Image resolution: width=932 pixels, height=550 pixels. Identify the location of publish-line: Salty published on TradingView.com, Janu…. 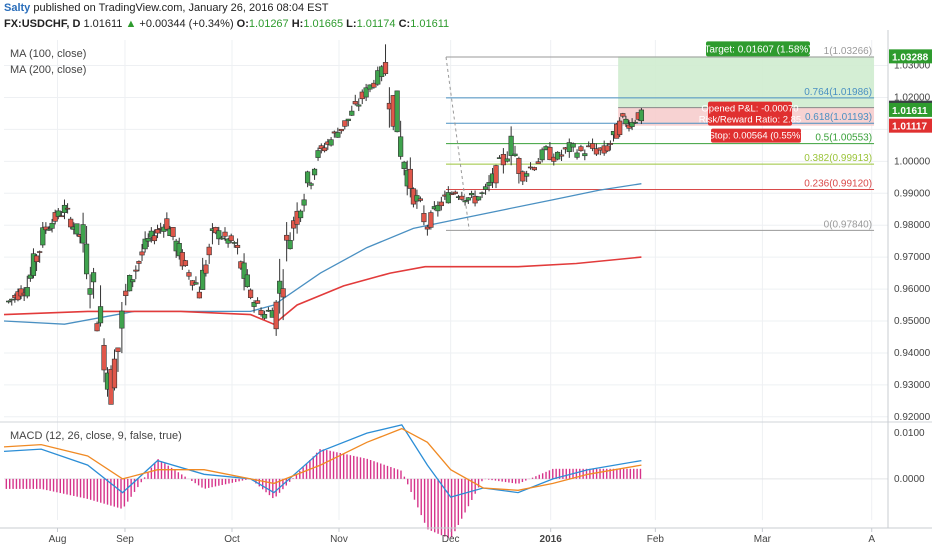
(166, 8).